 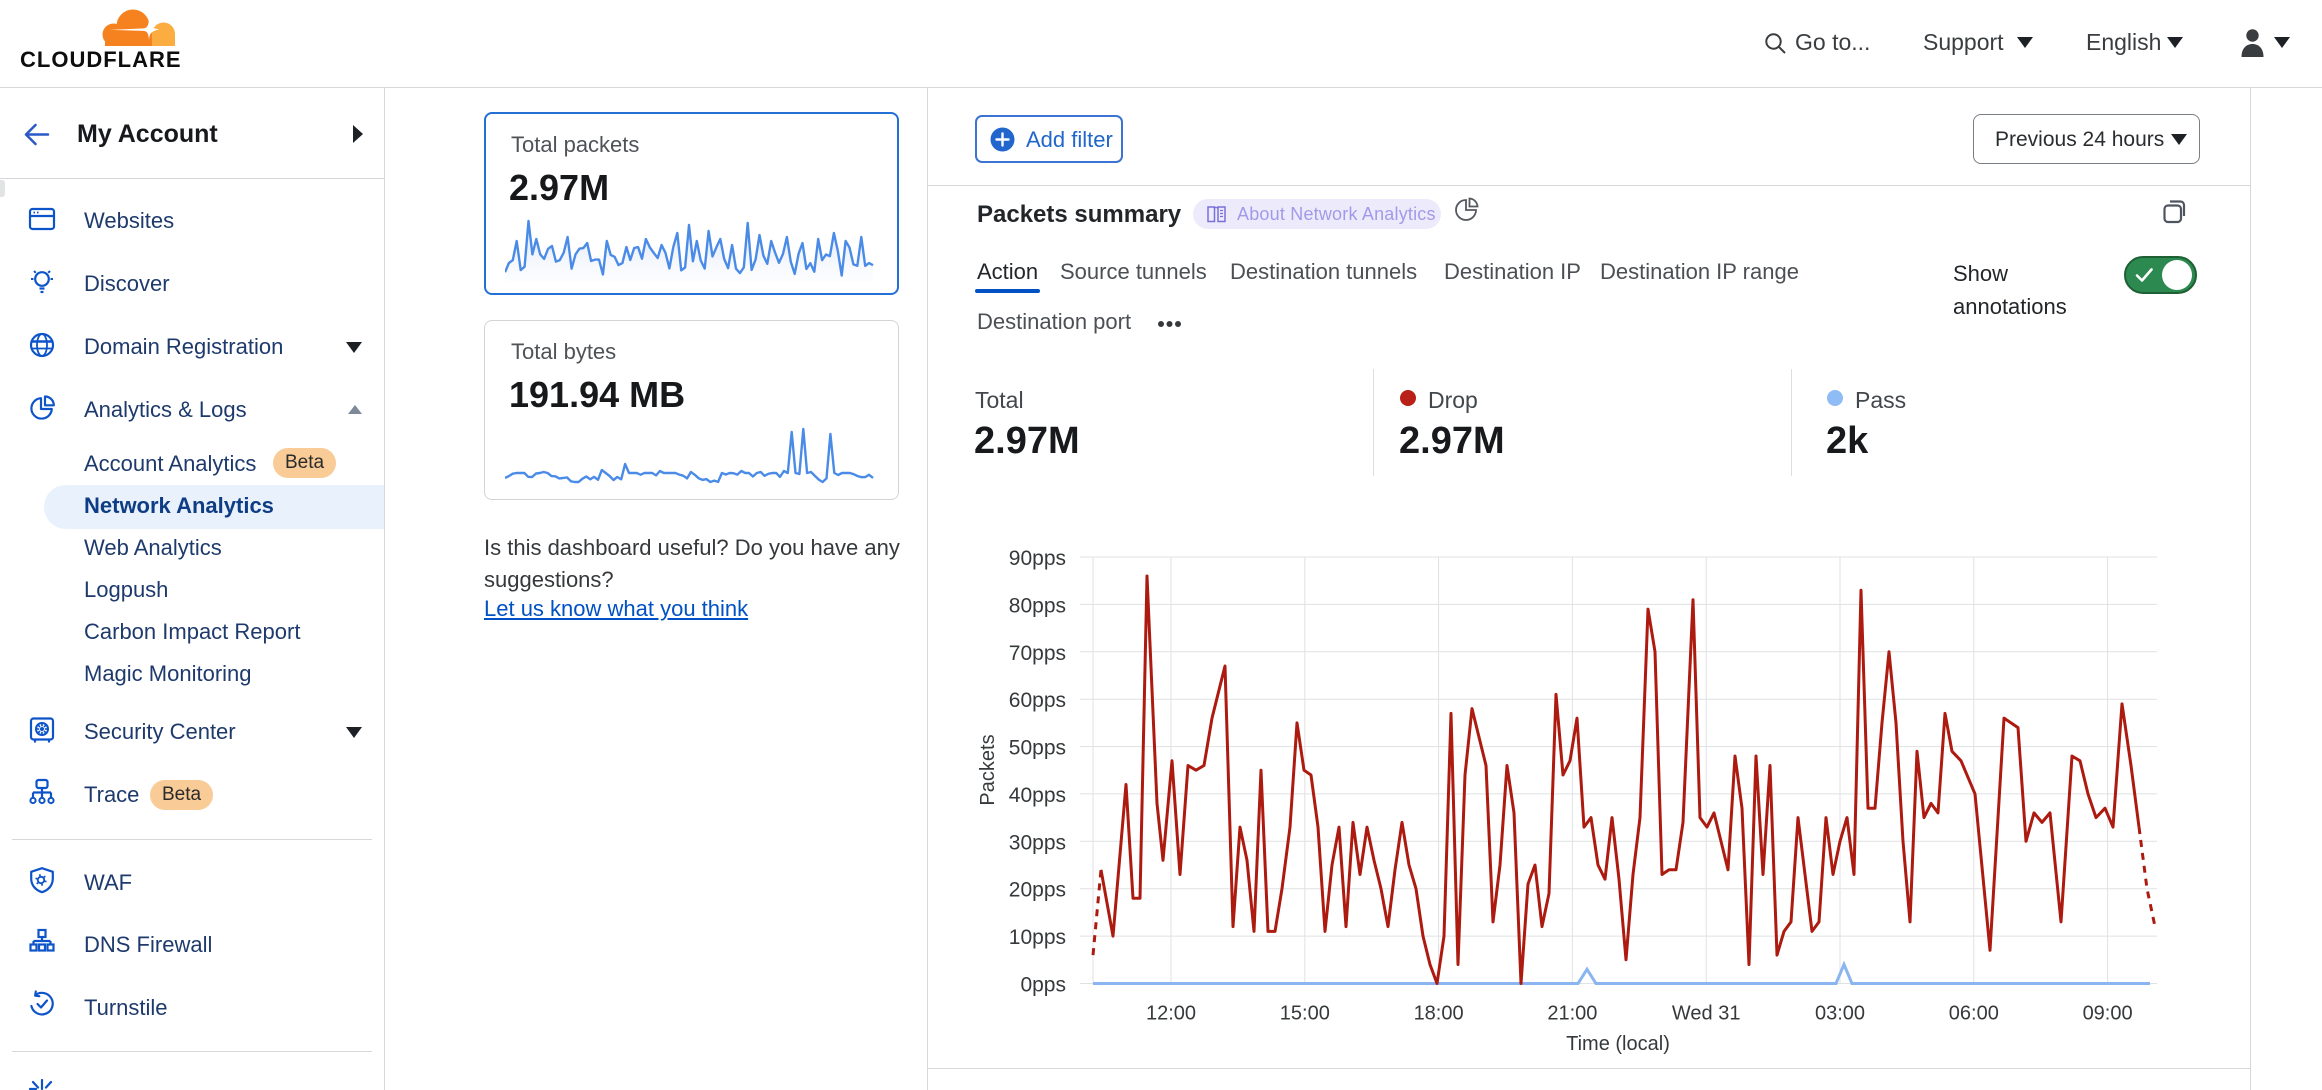 What do you see at coordinates (1171, 1014) in the screenshot?
I see `svg-text: 12:00` at bounding box center [1171, 1014].